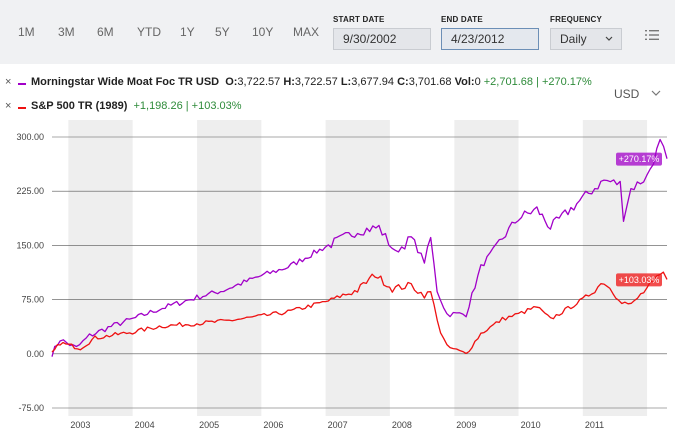 The width and height of the screenshot is (675, 436). I want to click on end-date-field: 4/23/2012, so click(490, 39).